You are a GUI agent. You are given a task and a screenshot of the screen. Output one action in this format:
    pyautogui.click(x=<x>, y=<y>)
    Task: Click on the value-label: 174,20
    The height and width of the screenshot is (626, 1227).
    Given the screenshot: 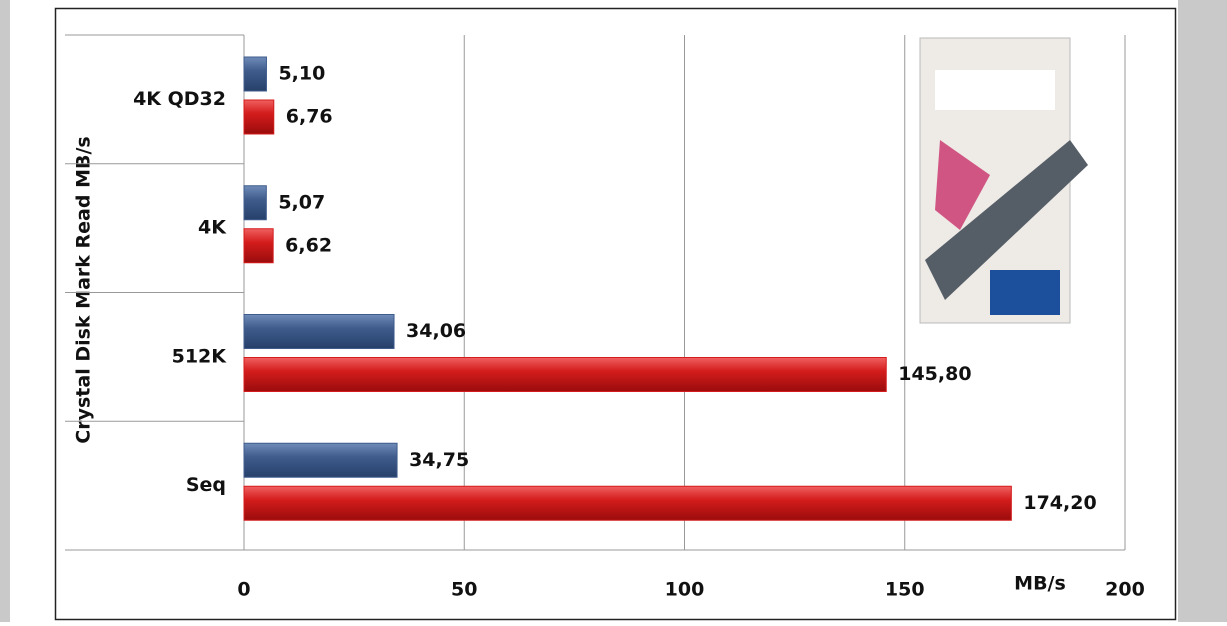 What is the action you would take?
    pyautogui.click(x=1059, y=503)
    